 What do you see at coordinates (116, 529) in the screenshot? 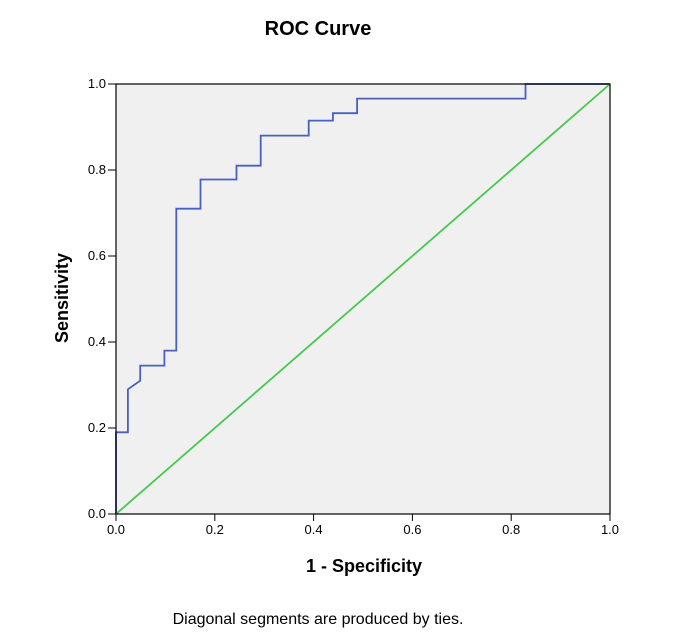
I see `x-tick-label: 0.0` at bounding box center [116, 529].